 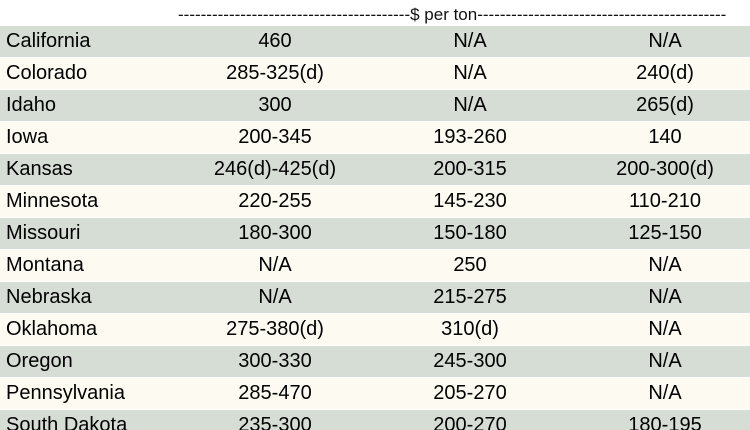 I want to click on state-cell: Kansas, so click(x=80, y=169).